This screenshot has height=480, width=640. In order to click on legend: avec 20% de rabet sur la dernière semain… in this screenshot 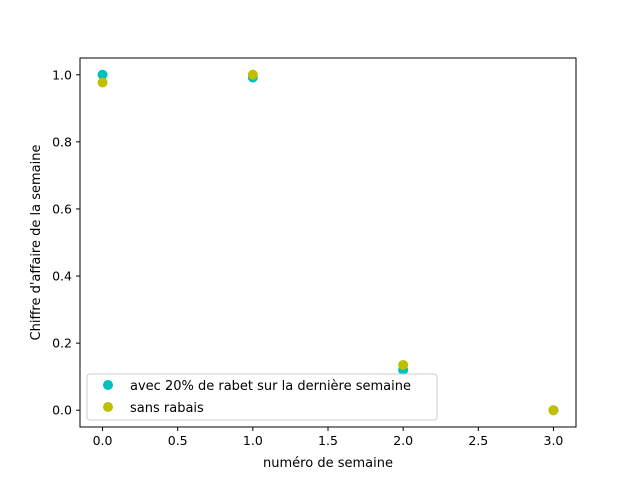, I will do `click(262, 397)`.